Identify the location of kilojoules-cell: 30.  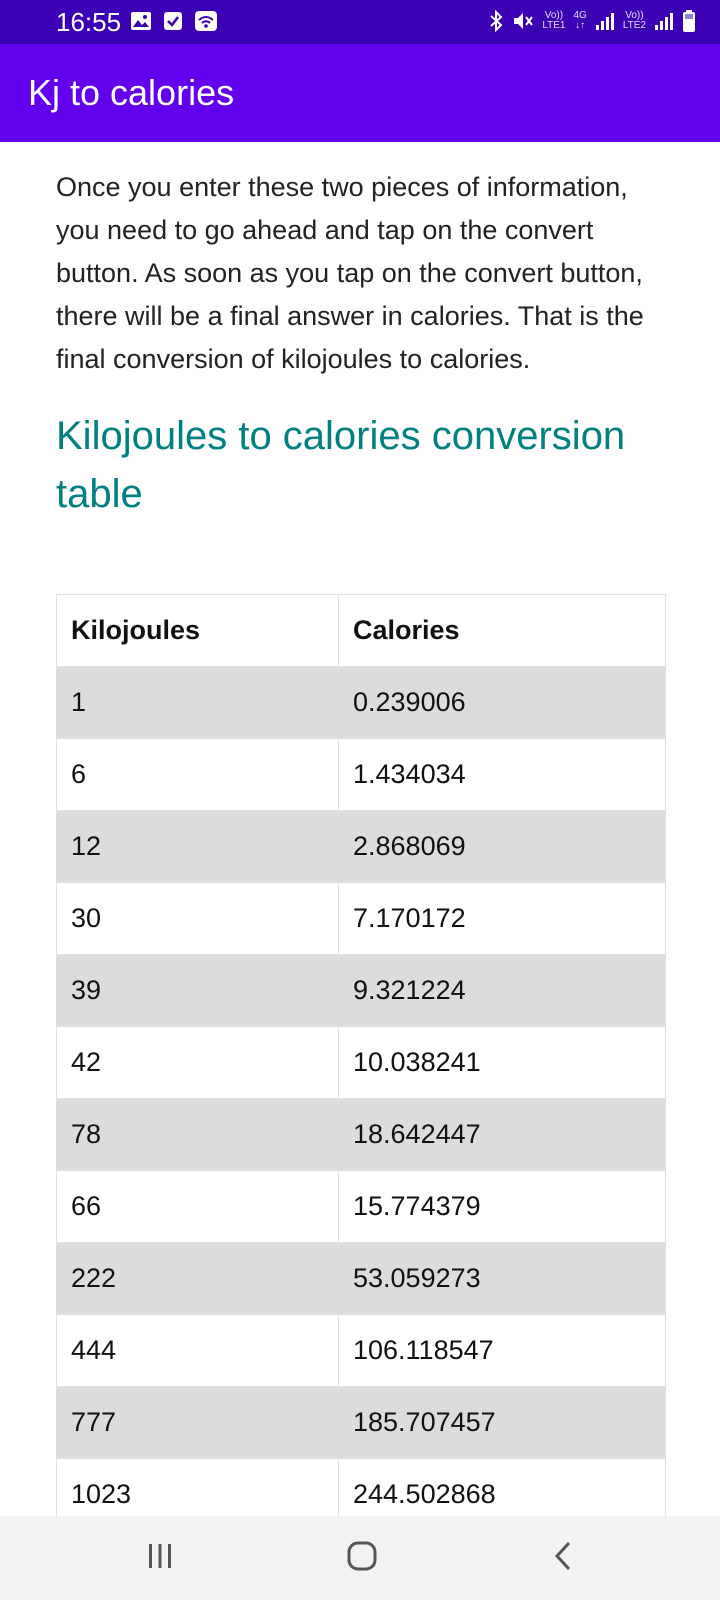
(197, 918).